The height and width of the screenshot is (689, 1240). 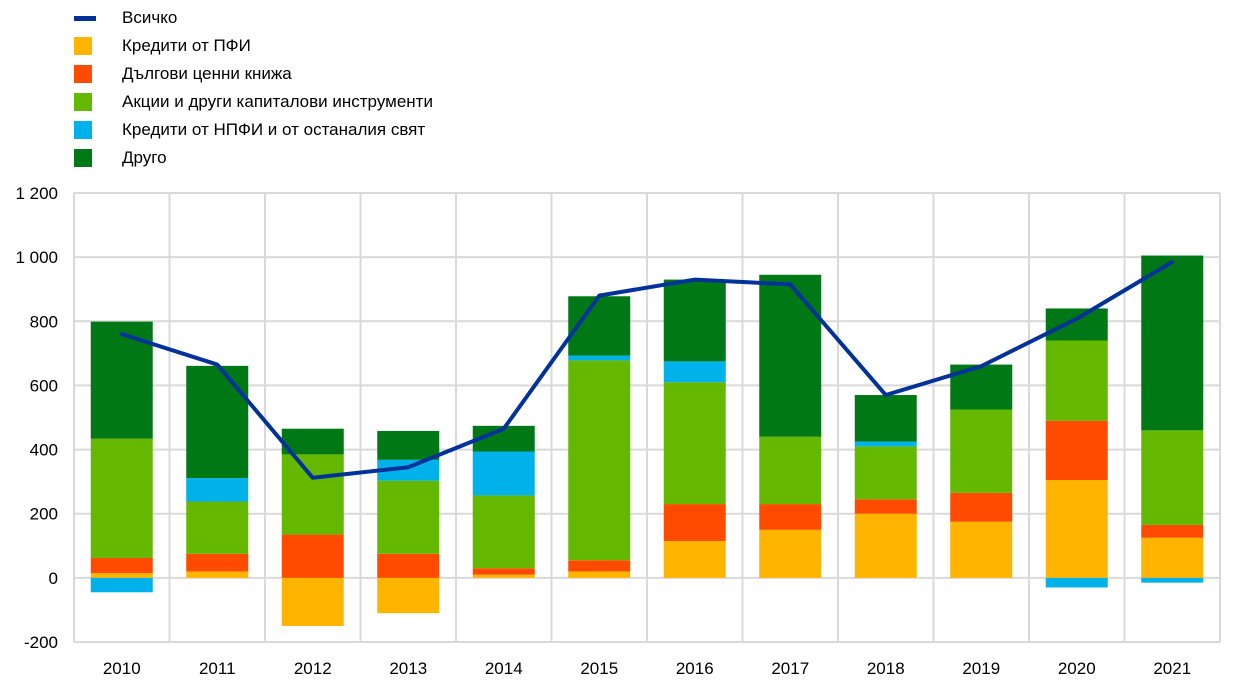 What do you see at coordinates (36, 257) in the screenshot?
I see `y-tick-label: 1 000` at bounding box center [36, 257].